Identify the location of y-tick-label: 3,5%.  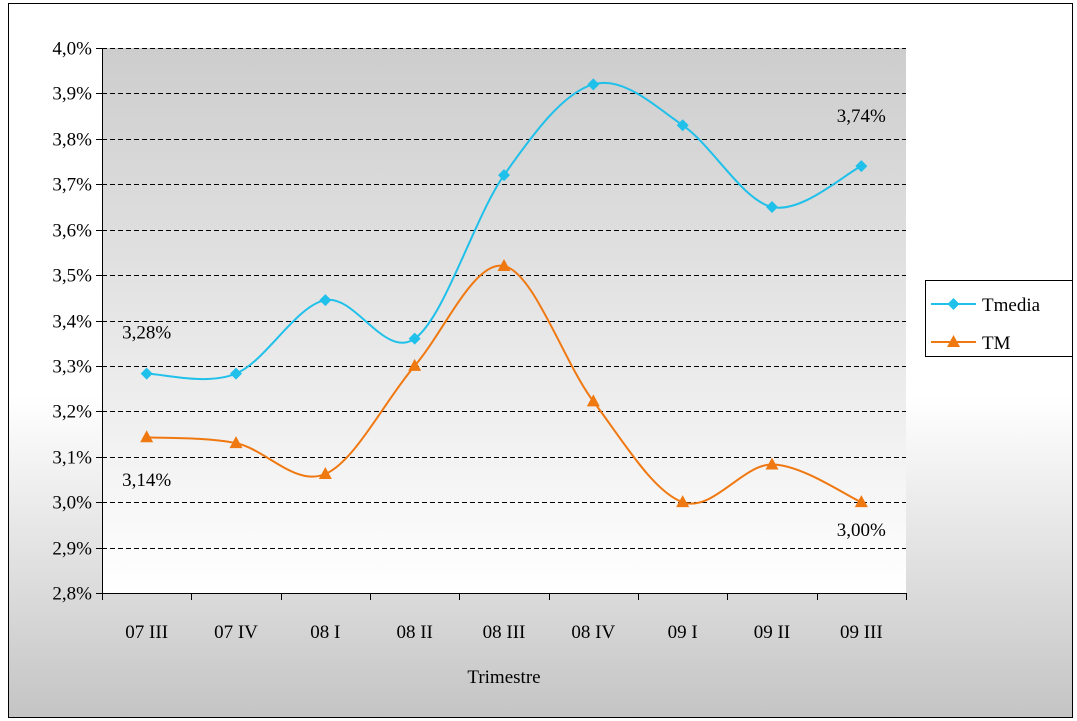
(72, 276).